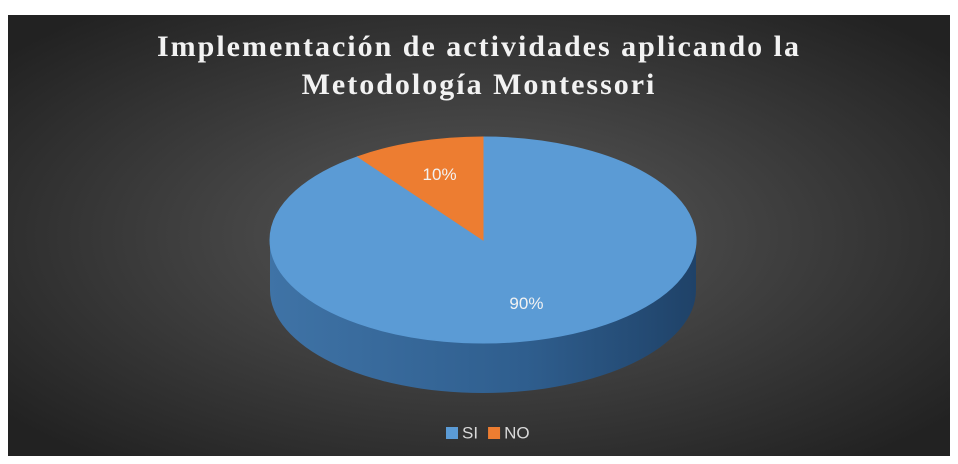 The height and width of the screenshot is (464, 958). Describe the element at coordinates (517, 432) in the screenshot. I see `legend-label: NO` at that location.